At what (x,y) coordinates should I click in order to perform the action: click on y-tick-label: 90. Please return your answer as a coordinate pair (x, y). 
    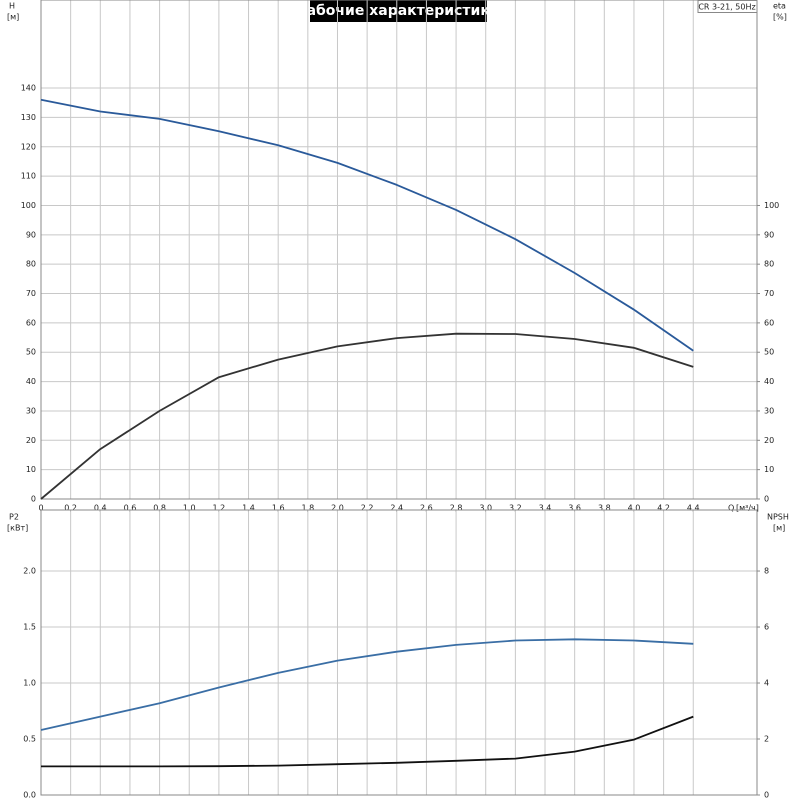
    Looking at the image, I should click on (31, 234).